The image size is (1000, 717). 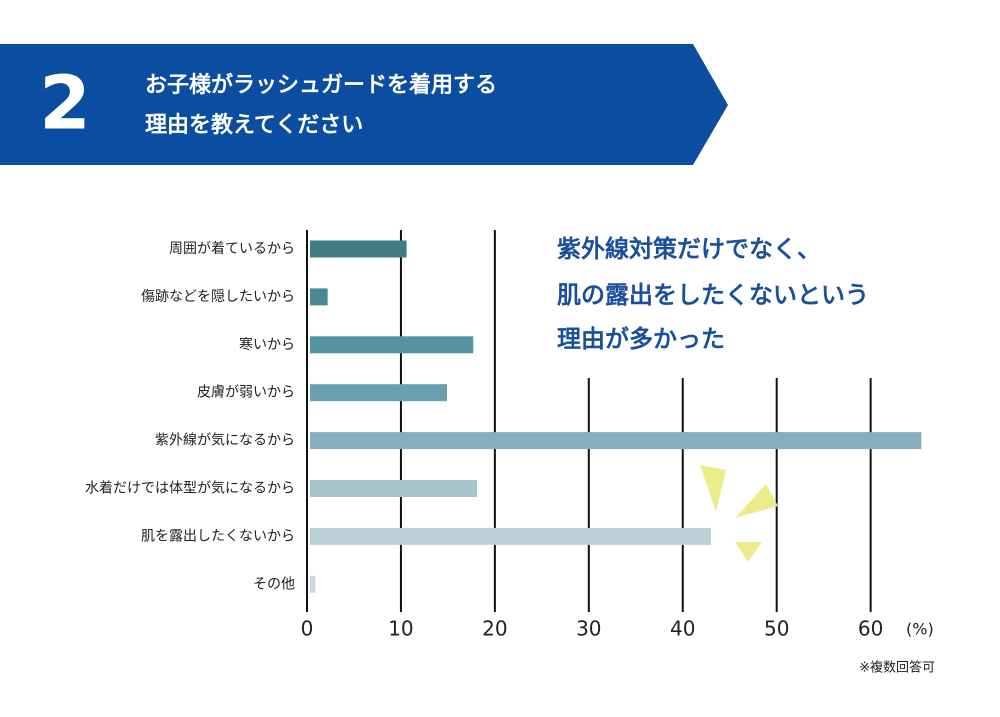 What do you see at coordinates (254, 125) in the screenshot?
I see `header-title: 理由を教えてください` at bounding box center [254, 125].